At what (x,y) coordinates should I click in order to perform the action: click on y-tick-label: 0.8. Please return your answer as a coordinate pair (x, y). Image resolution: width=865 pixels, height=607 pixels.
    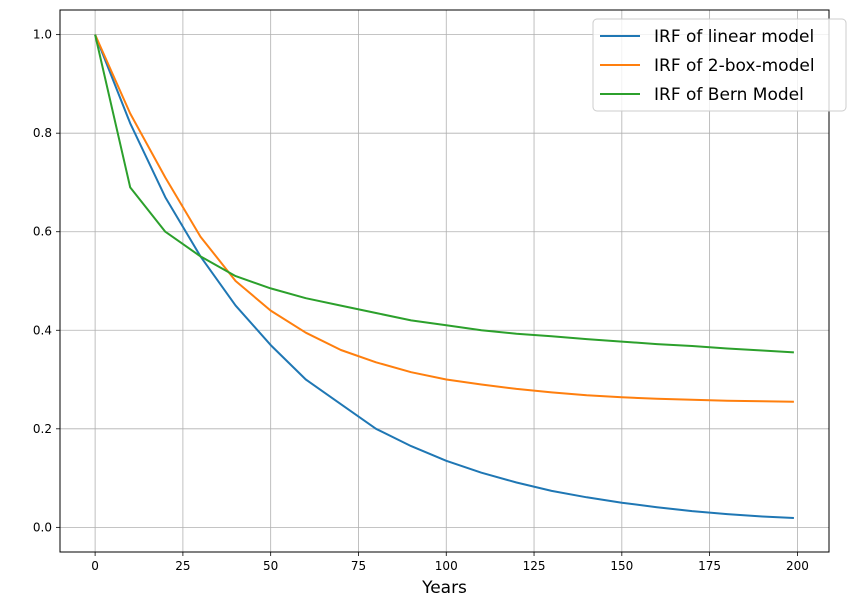
    Looking at the image, I should click on (42, 133).